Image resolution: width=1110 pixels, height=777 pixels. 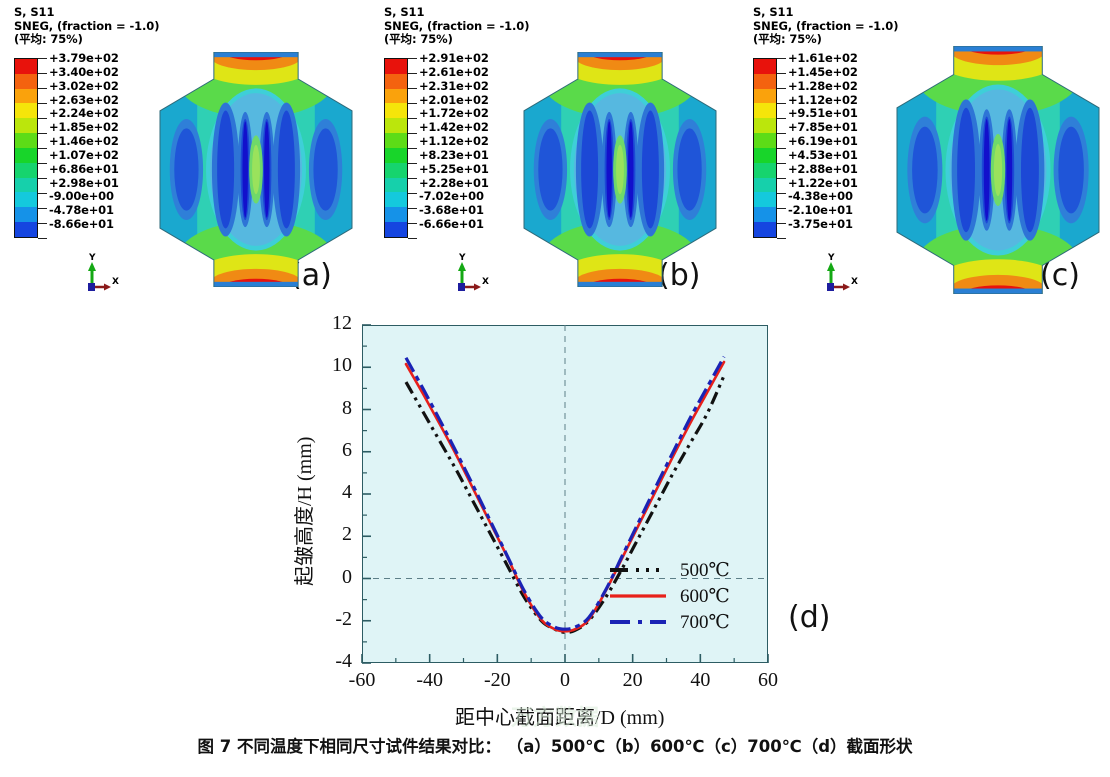 I want to click on y-axis-tick-label: -2, so click(x=343, y=618).